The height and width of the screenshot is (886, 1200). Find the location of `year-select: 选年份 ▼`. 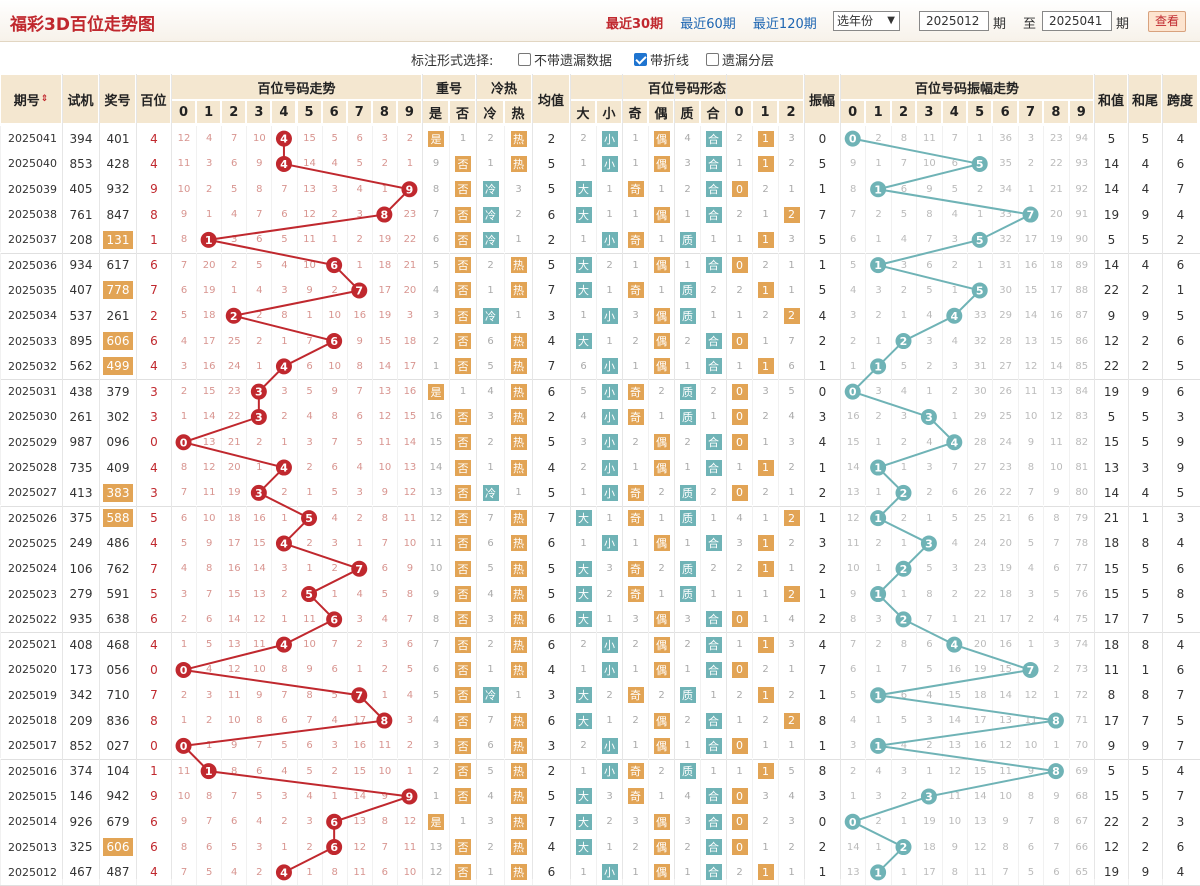

year-select: 选年份 ▼ is located at coordinates (866, 21).